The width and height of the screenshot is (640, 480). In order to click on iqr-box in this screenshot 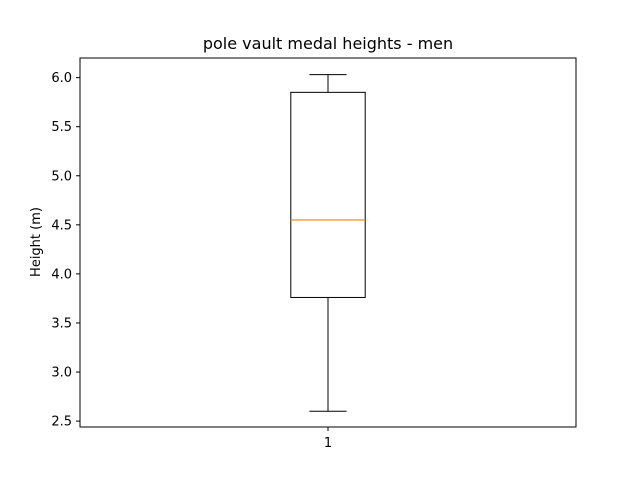, I will do `click(328, 194)`.